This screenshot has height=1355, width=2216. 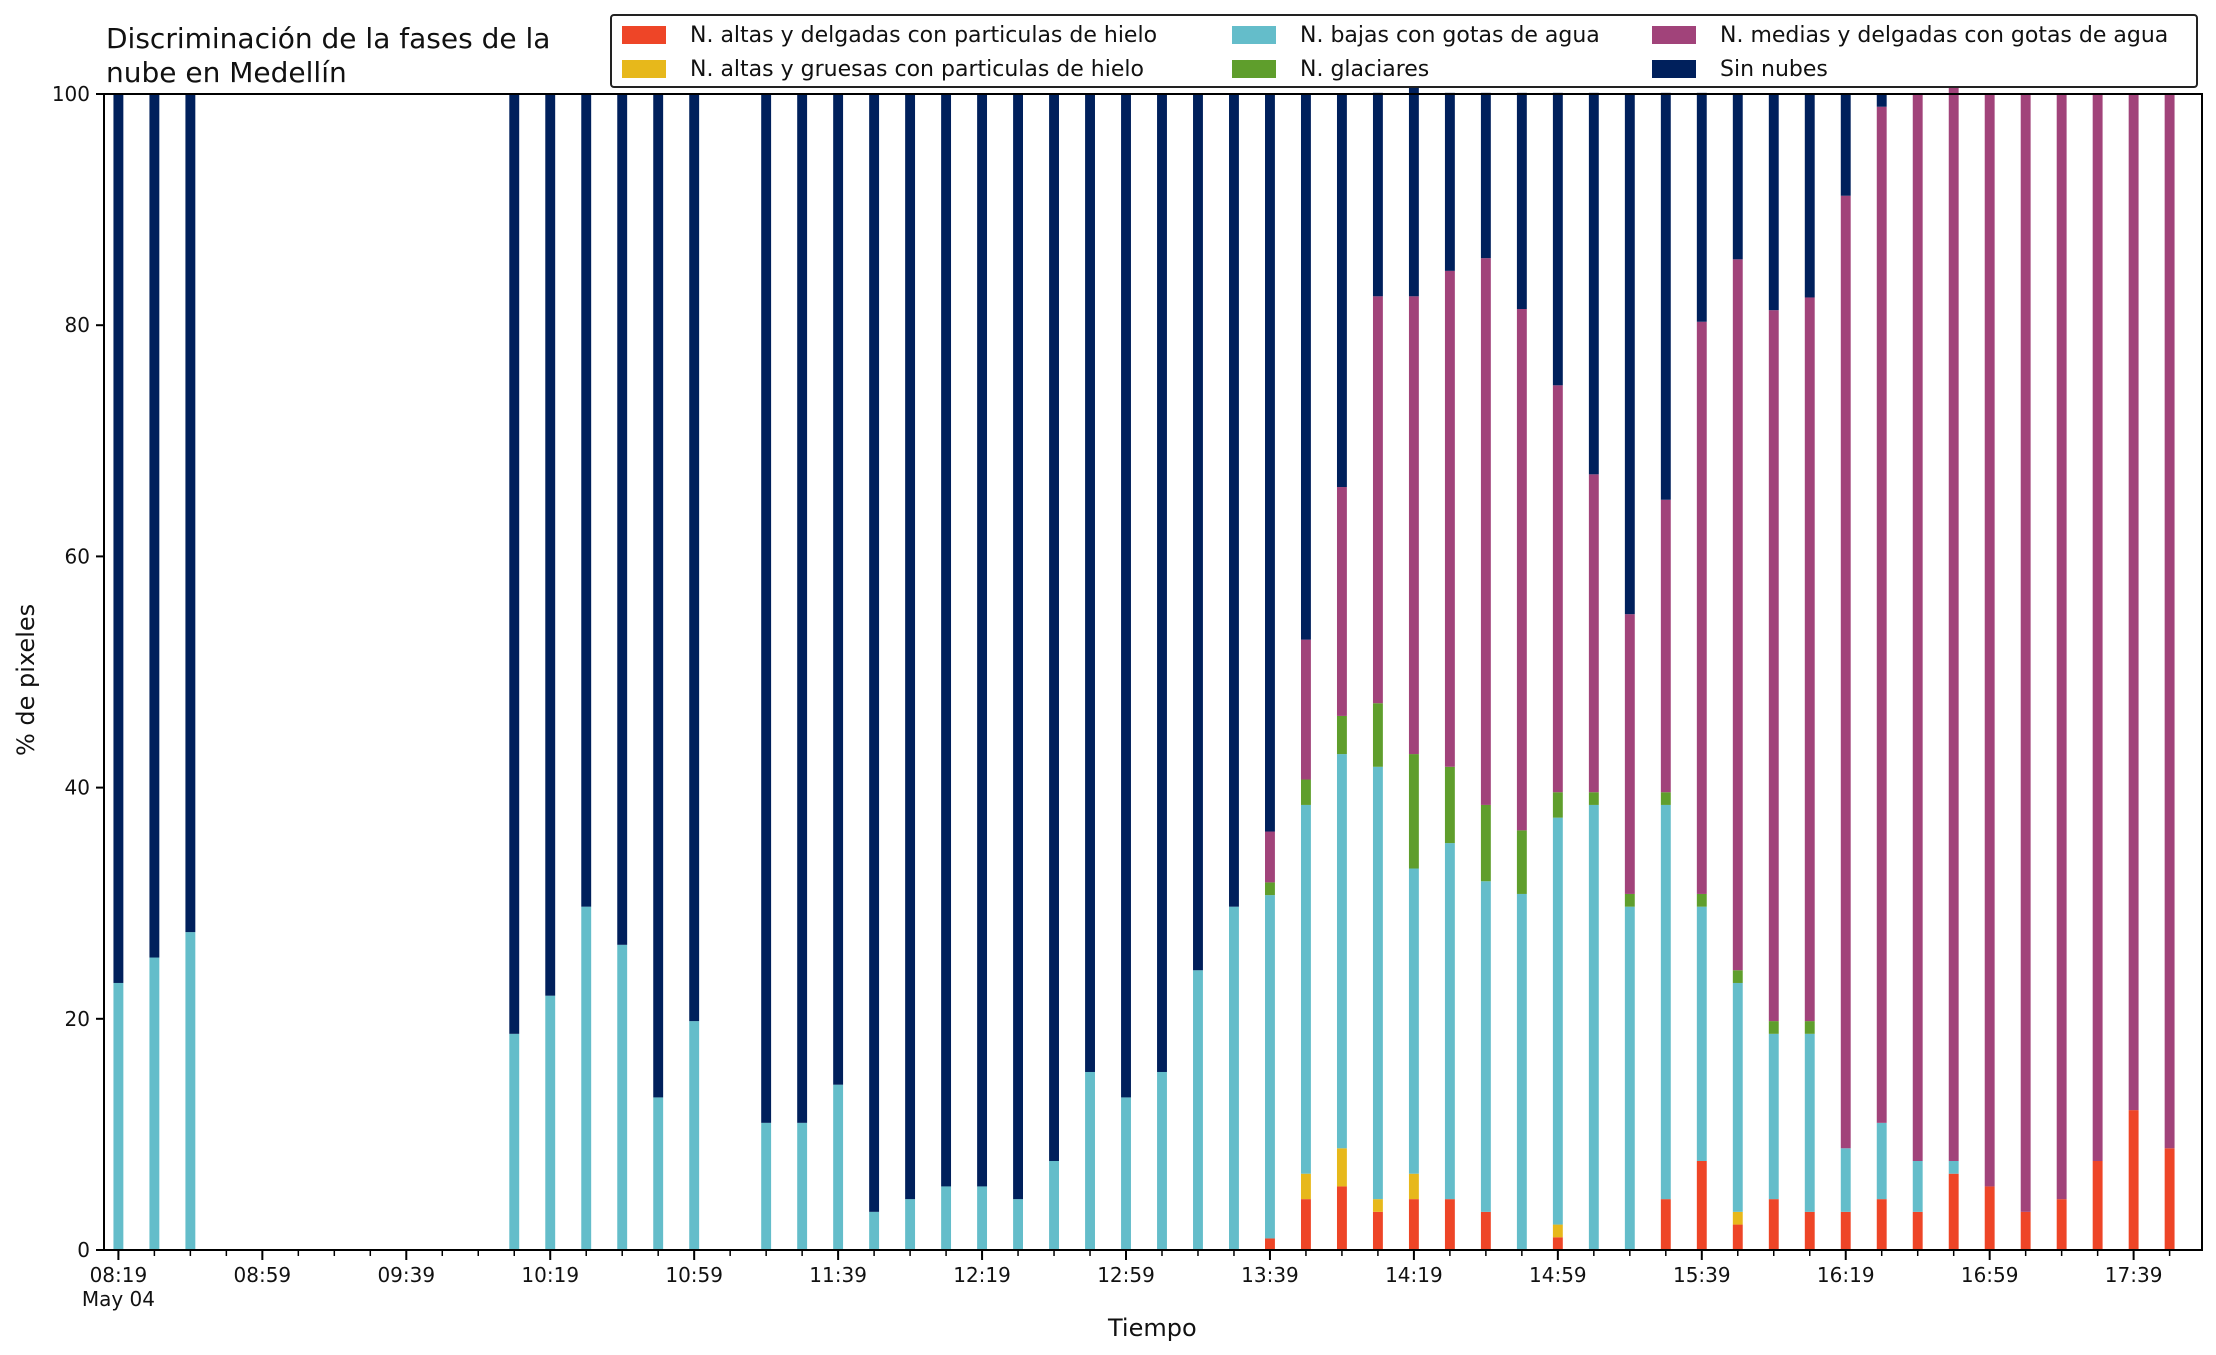 What do you see at coordinates (1090, 583) in the screenshot?
I see `bar-segment-1249-s5` at bounding box center [1090, 583].